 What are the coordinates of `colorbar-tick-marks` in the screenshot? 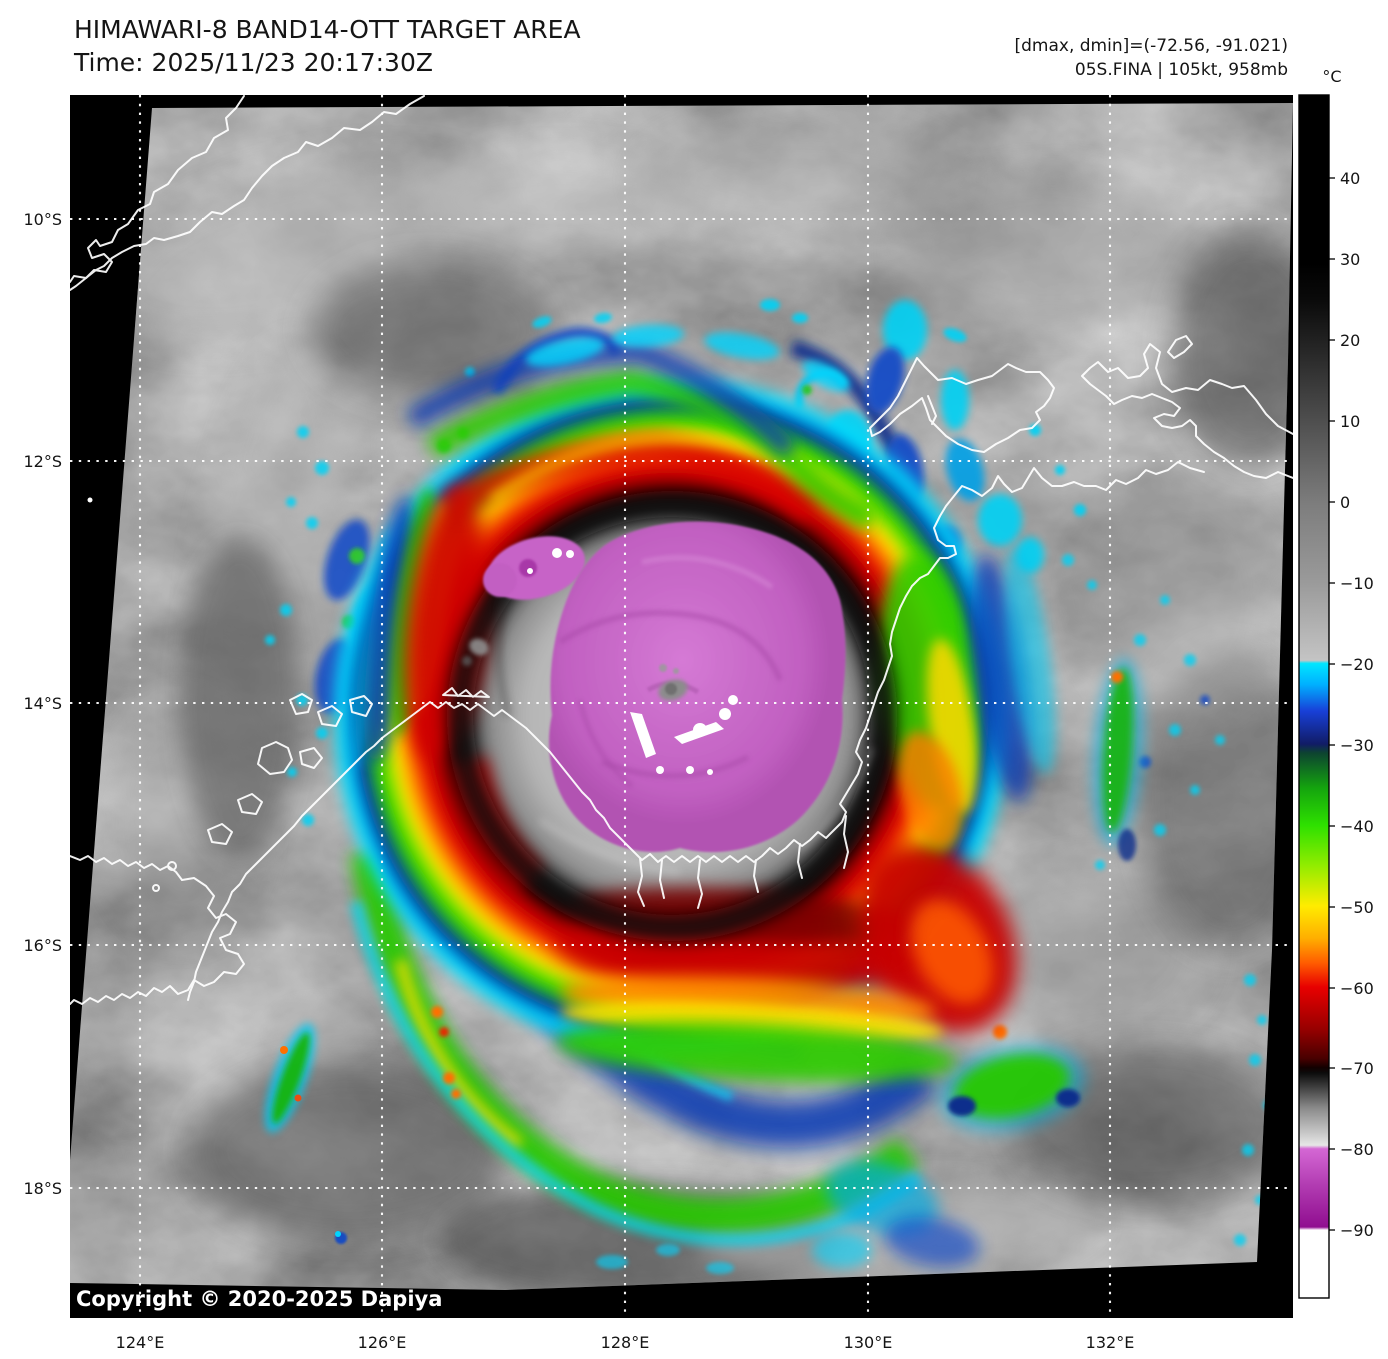 It's located at (1332, 704).